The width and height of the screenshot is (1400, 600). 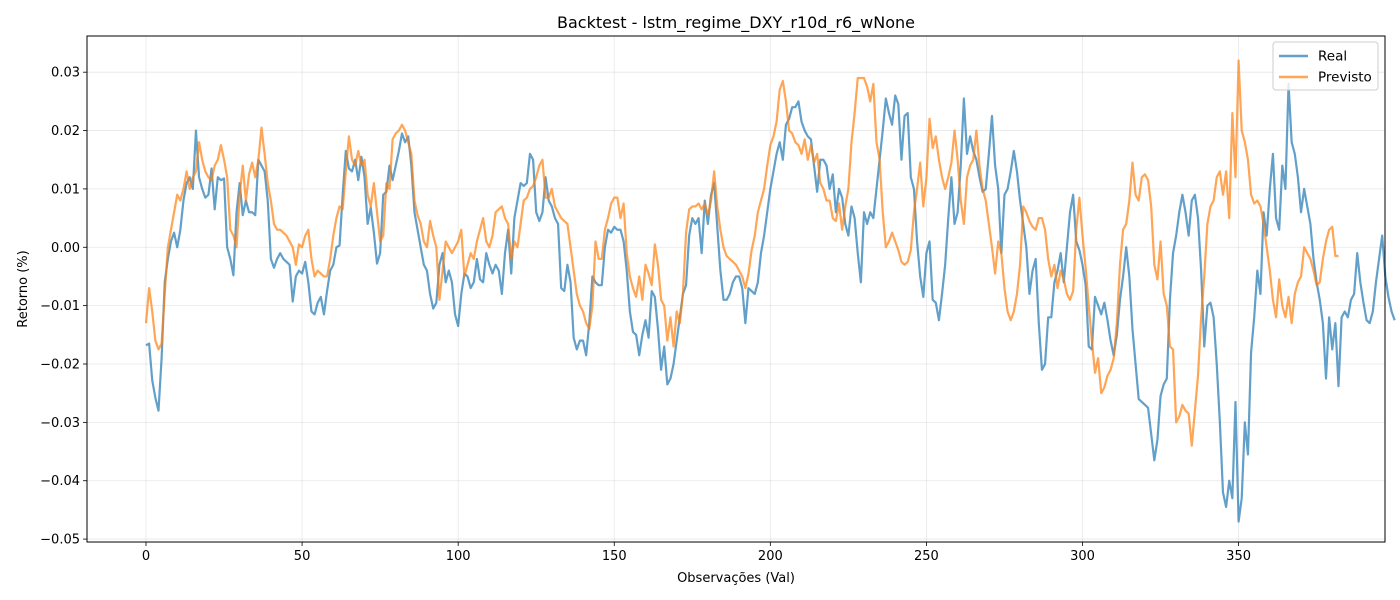 What do you see at coordinates (736, 578) in the screenshot?
I see `x-axis-label: Observações (Val)` at bounding box center [736, 578].